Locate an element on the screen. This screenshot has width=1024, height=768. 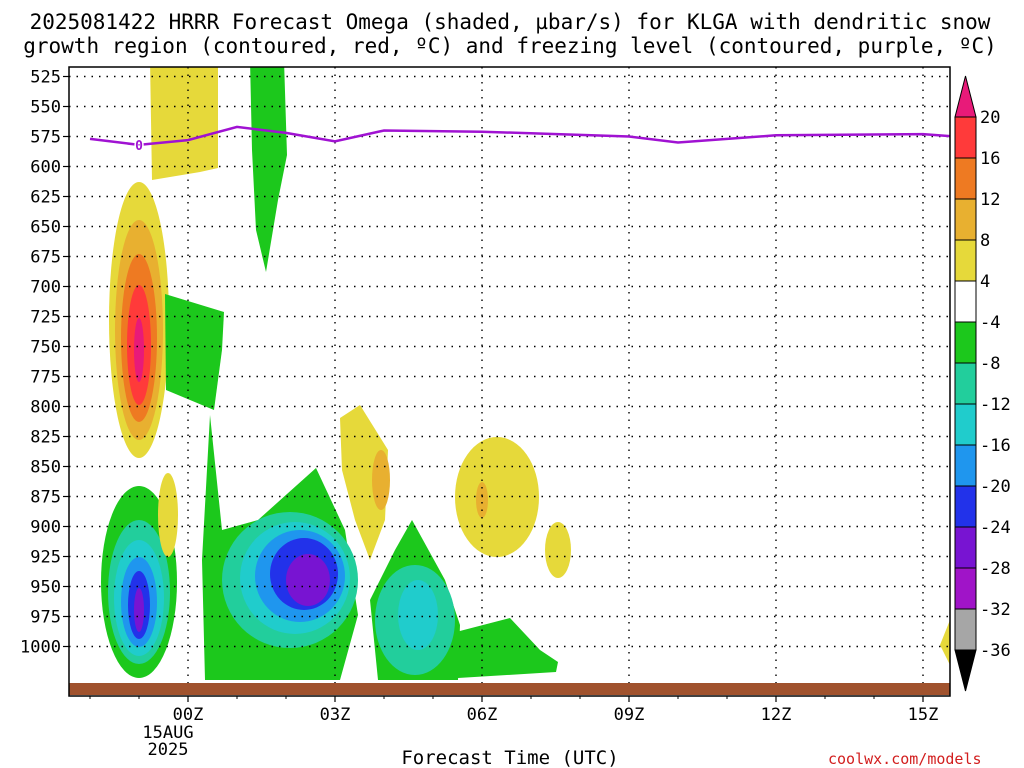
x-date-label-day: 15AUG is located at coordinates (167, 733).